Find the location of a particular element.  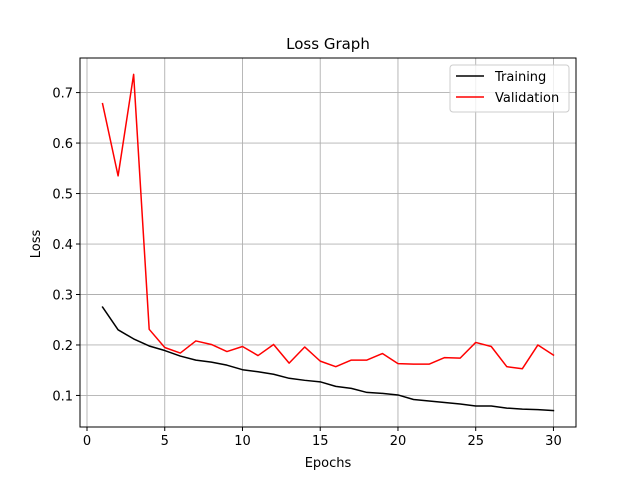

chart-title: Loss Graph is located at coordinates (328, 44).